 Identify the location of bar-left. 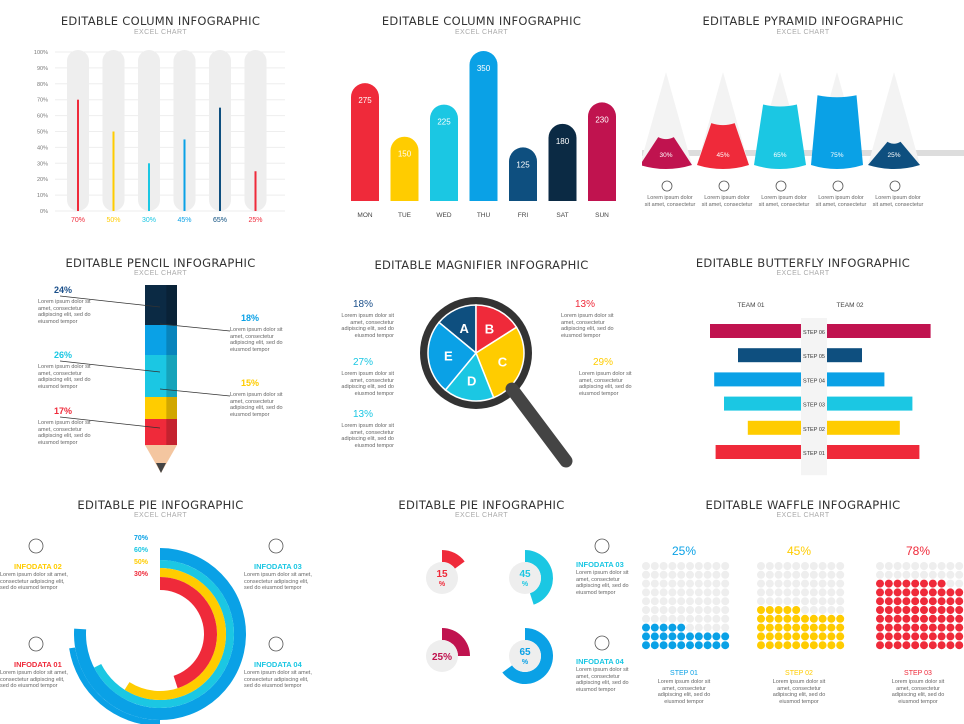
(774, 427).